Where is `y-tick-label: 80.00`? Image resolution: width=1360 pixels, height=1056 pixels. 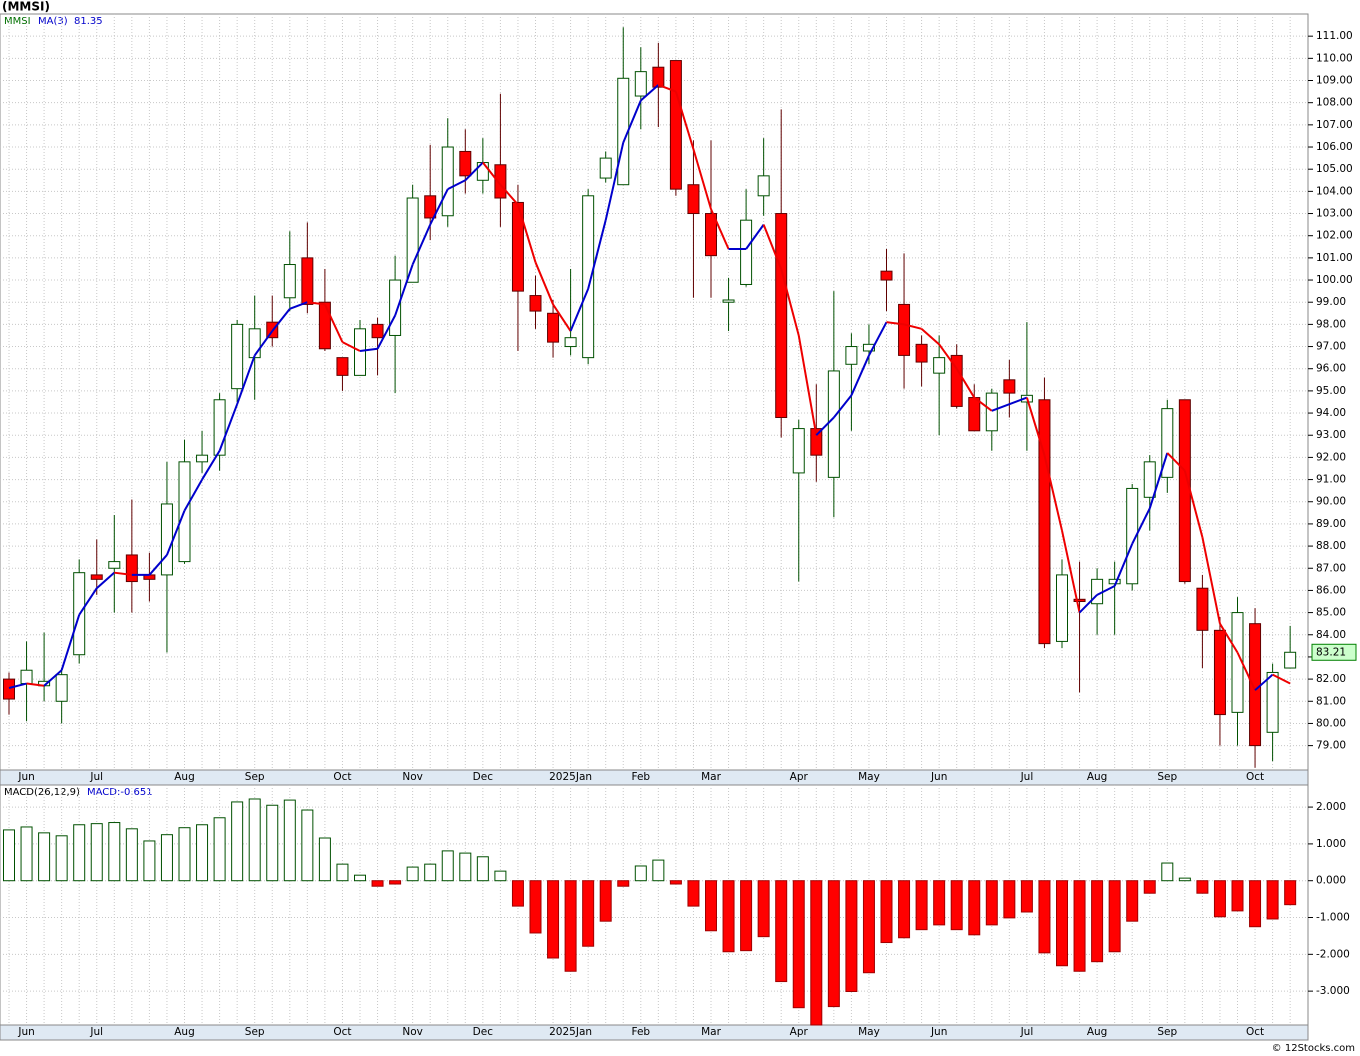
y-tick-label: 80.00 is located at coordinates (1331, 723).